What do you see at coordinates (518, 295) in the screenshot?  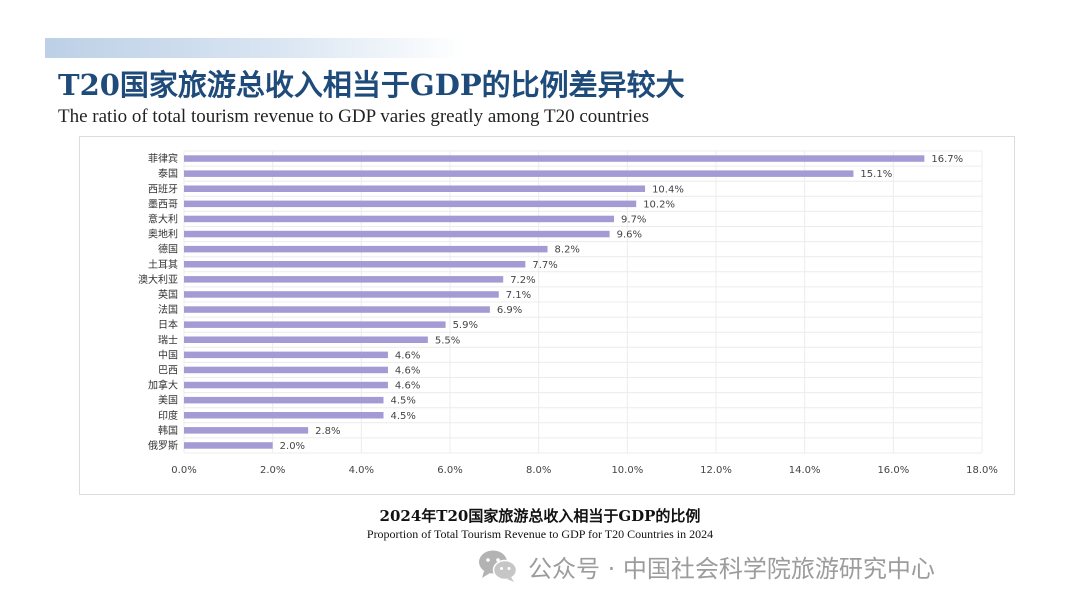 I see `data-label: 7.1%` at bounding box center [518, 295].